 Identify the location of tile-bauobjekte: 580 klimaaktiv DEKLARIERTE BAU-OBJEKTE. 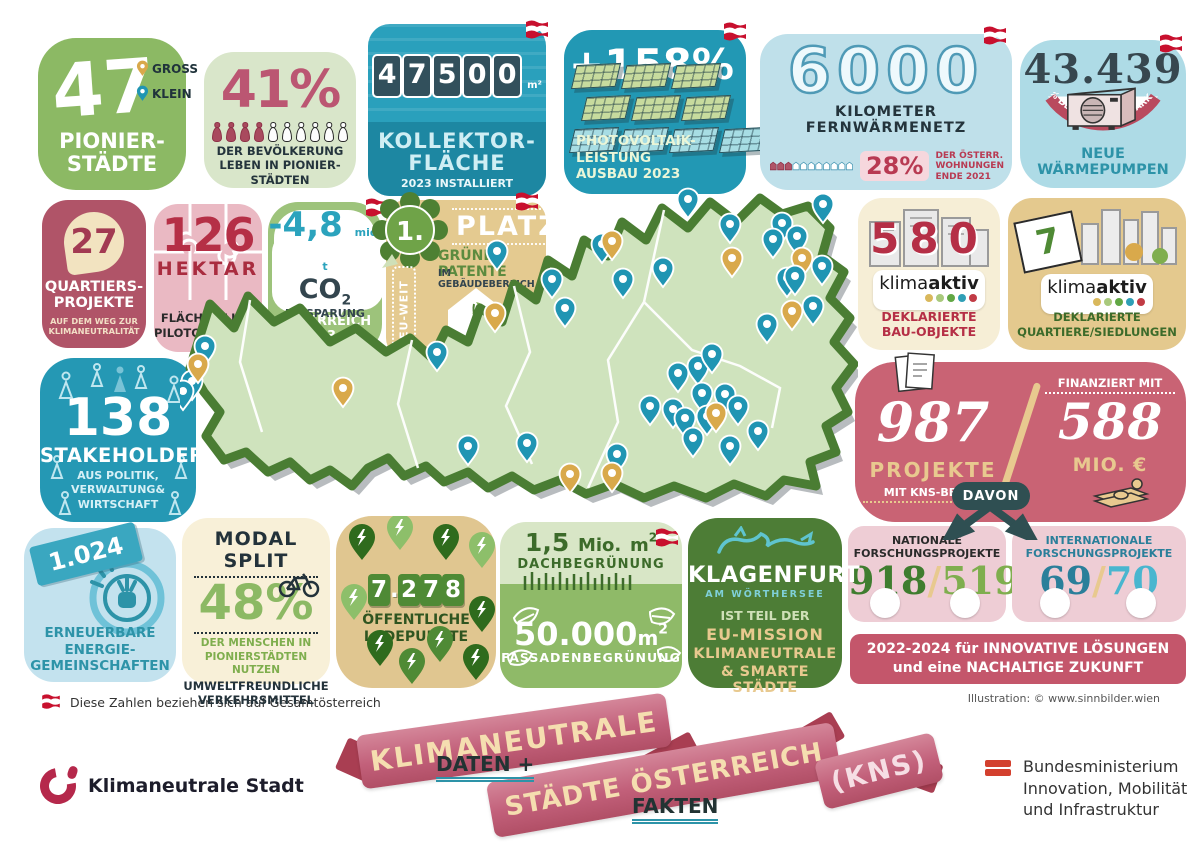
(929, 274).